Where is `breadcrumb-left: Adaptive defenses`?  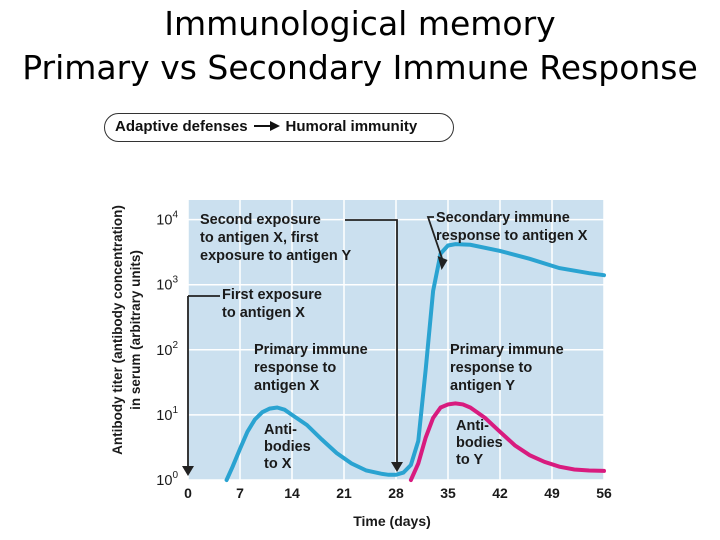
breadcrumb-left: Adaptive defenses is located at coordinates (181, 126).